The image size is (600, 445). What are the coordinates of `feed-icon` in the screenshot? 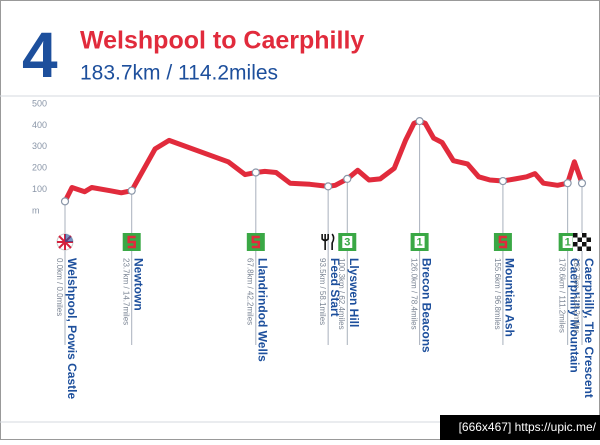 It's located at (328, 241).